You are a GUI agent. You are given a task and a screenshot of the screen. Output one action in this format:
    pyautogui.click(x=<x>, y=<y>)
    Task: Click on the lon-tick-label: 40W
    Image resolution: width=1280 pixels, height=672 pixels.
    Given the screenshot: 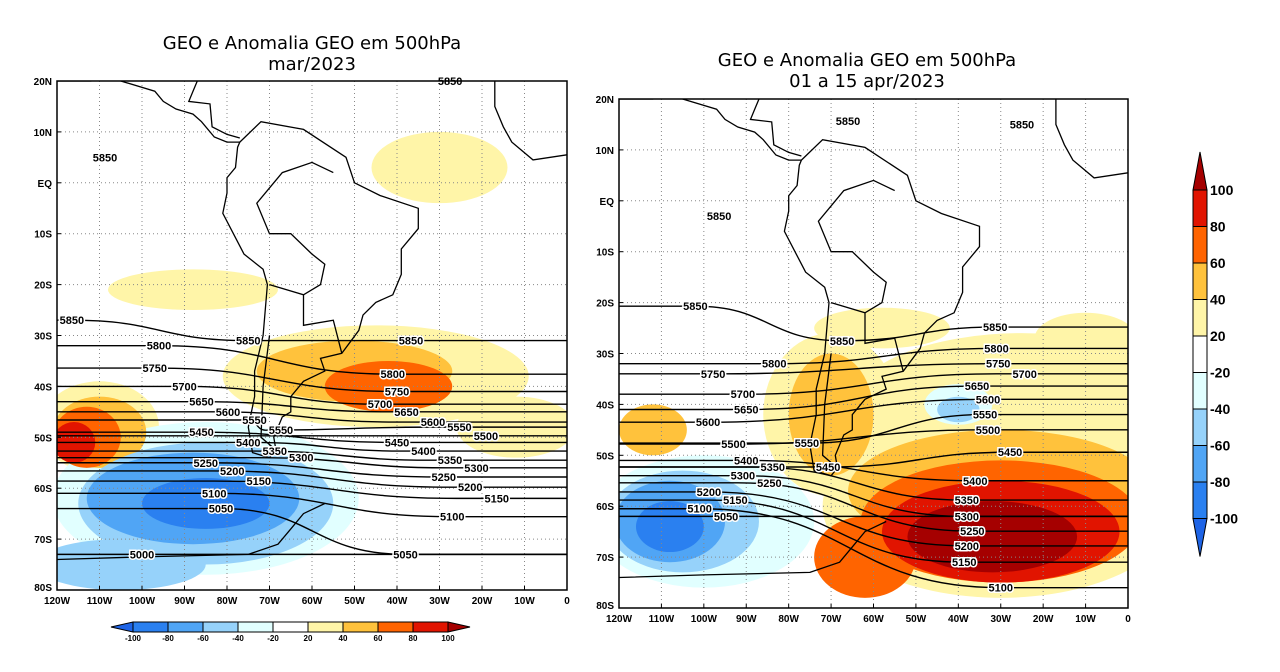 What is the action you would take?
    pyautogui.click(x=397, y=601)
    